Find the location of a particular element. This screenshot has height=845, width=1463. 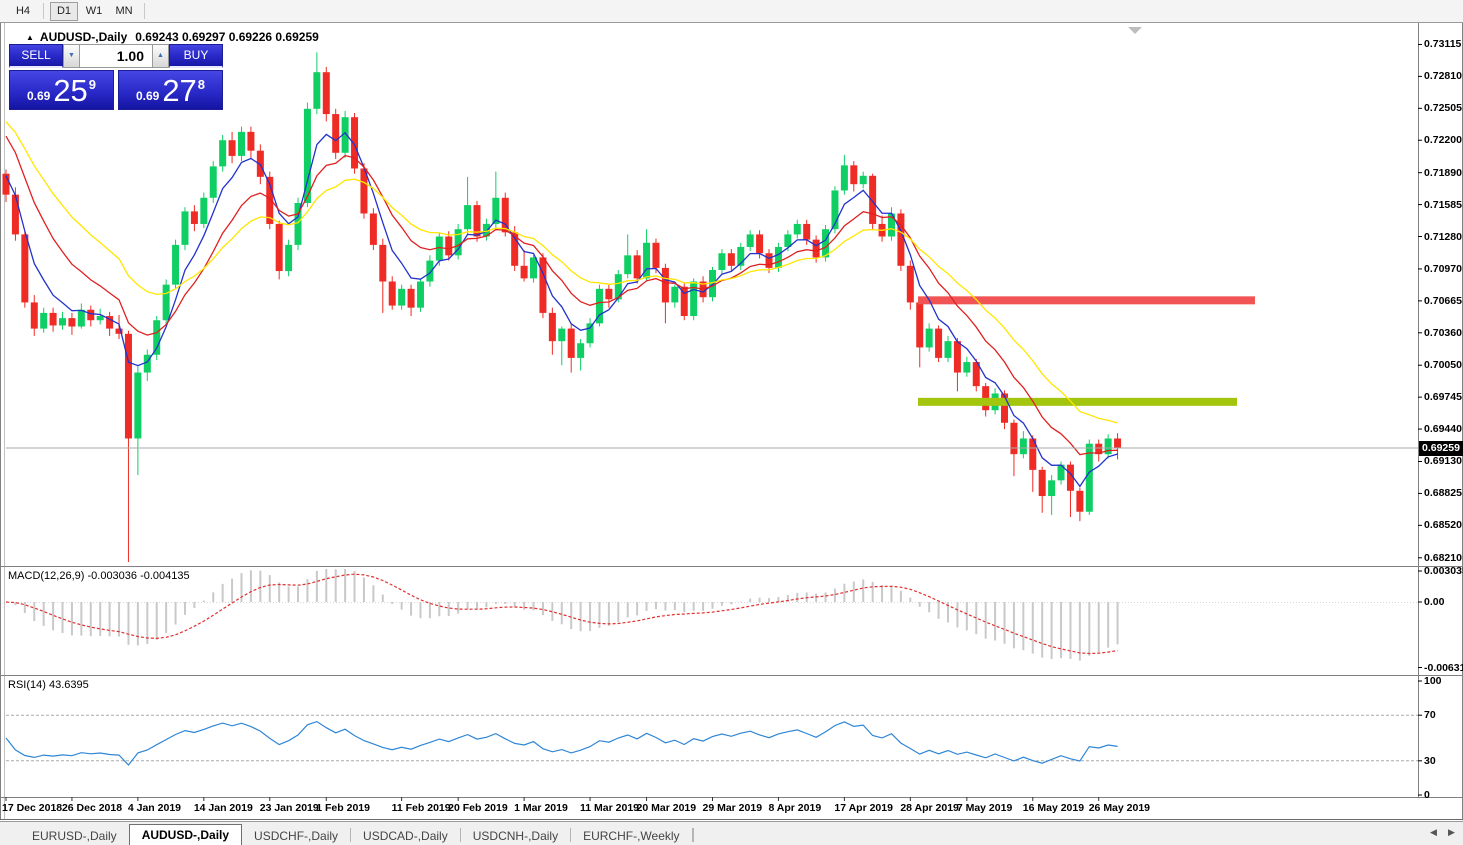

buy-price-button: 0.69 27 8 is located at coordinates (170, 90).